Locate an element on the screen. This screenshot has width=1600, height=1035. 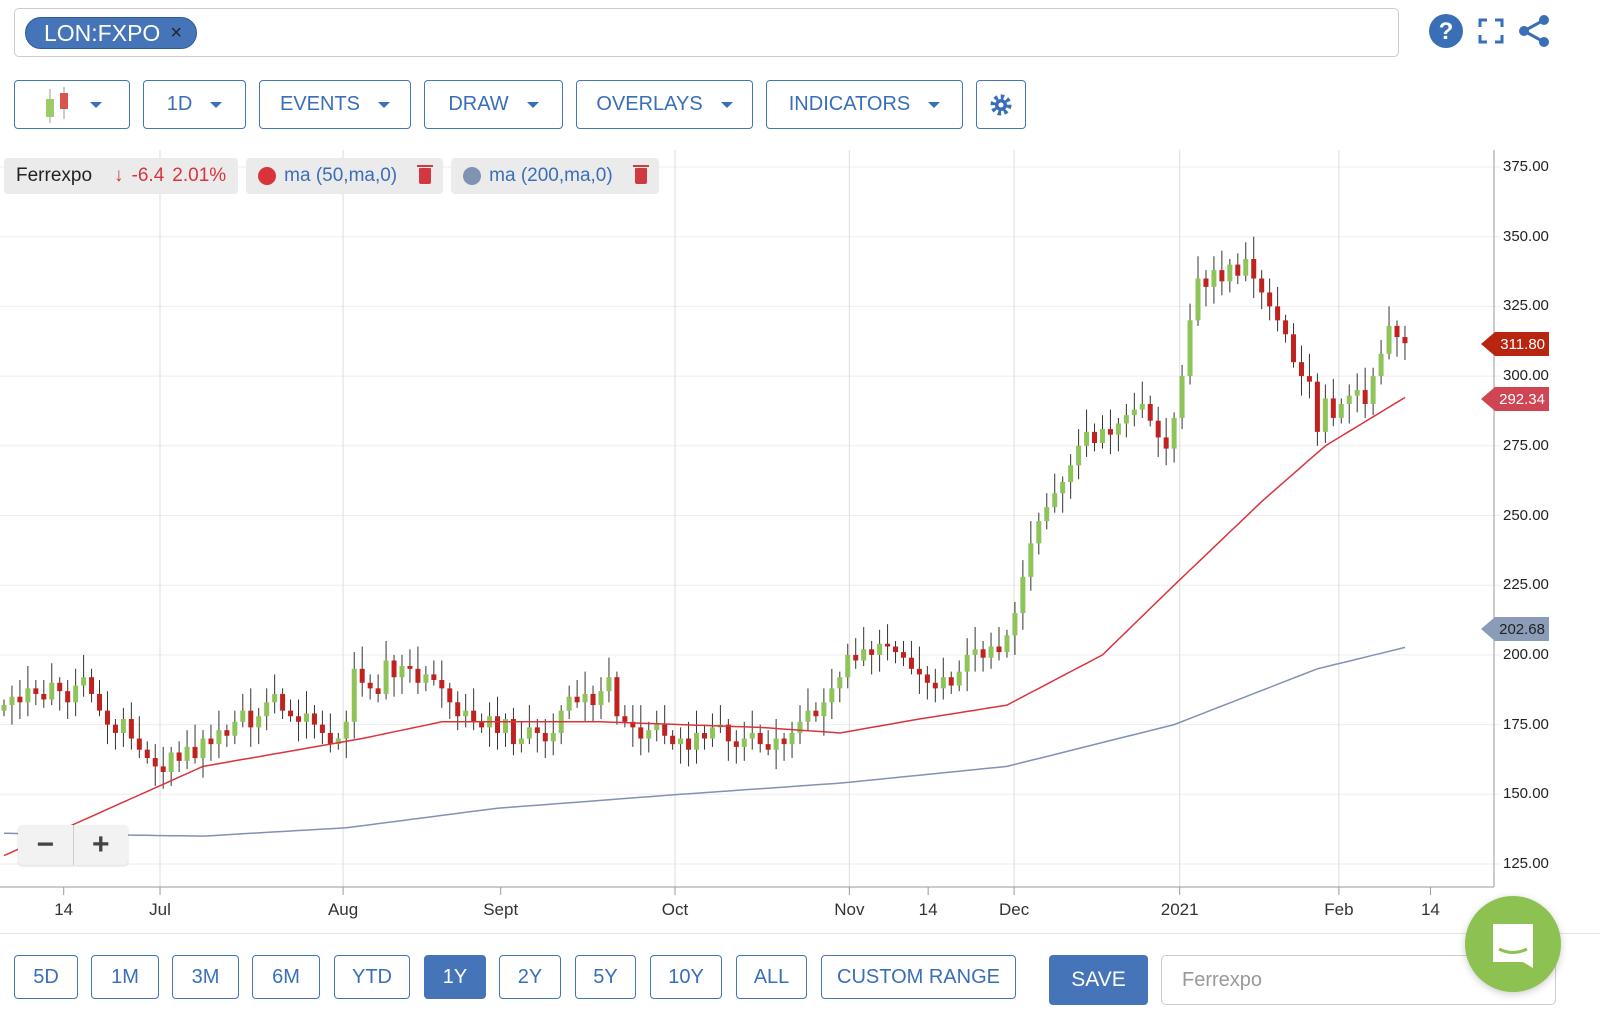
draw-dropdown: DRAW is located at coordinates (493, 104).